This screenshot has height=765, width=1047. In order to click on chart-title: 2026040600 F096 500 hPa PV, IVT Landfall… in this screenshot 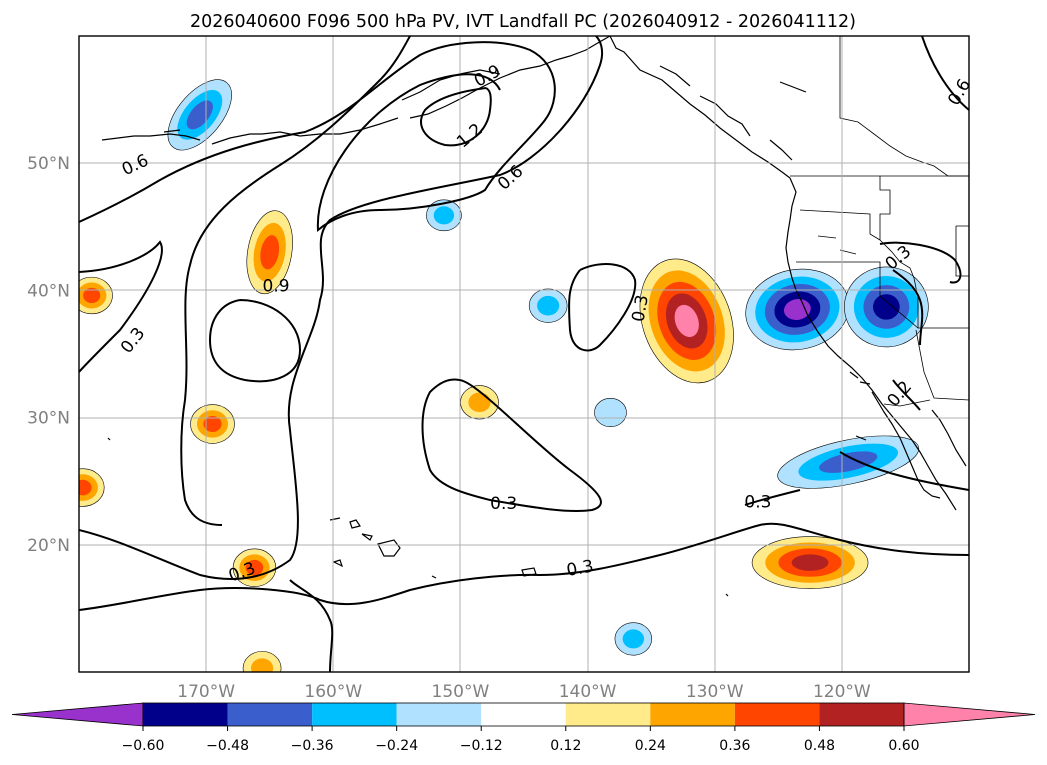, I will do `click(523, 22)`.